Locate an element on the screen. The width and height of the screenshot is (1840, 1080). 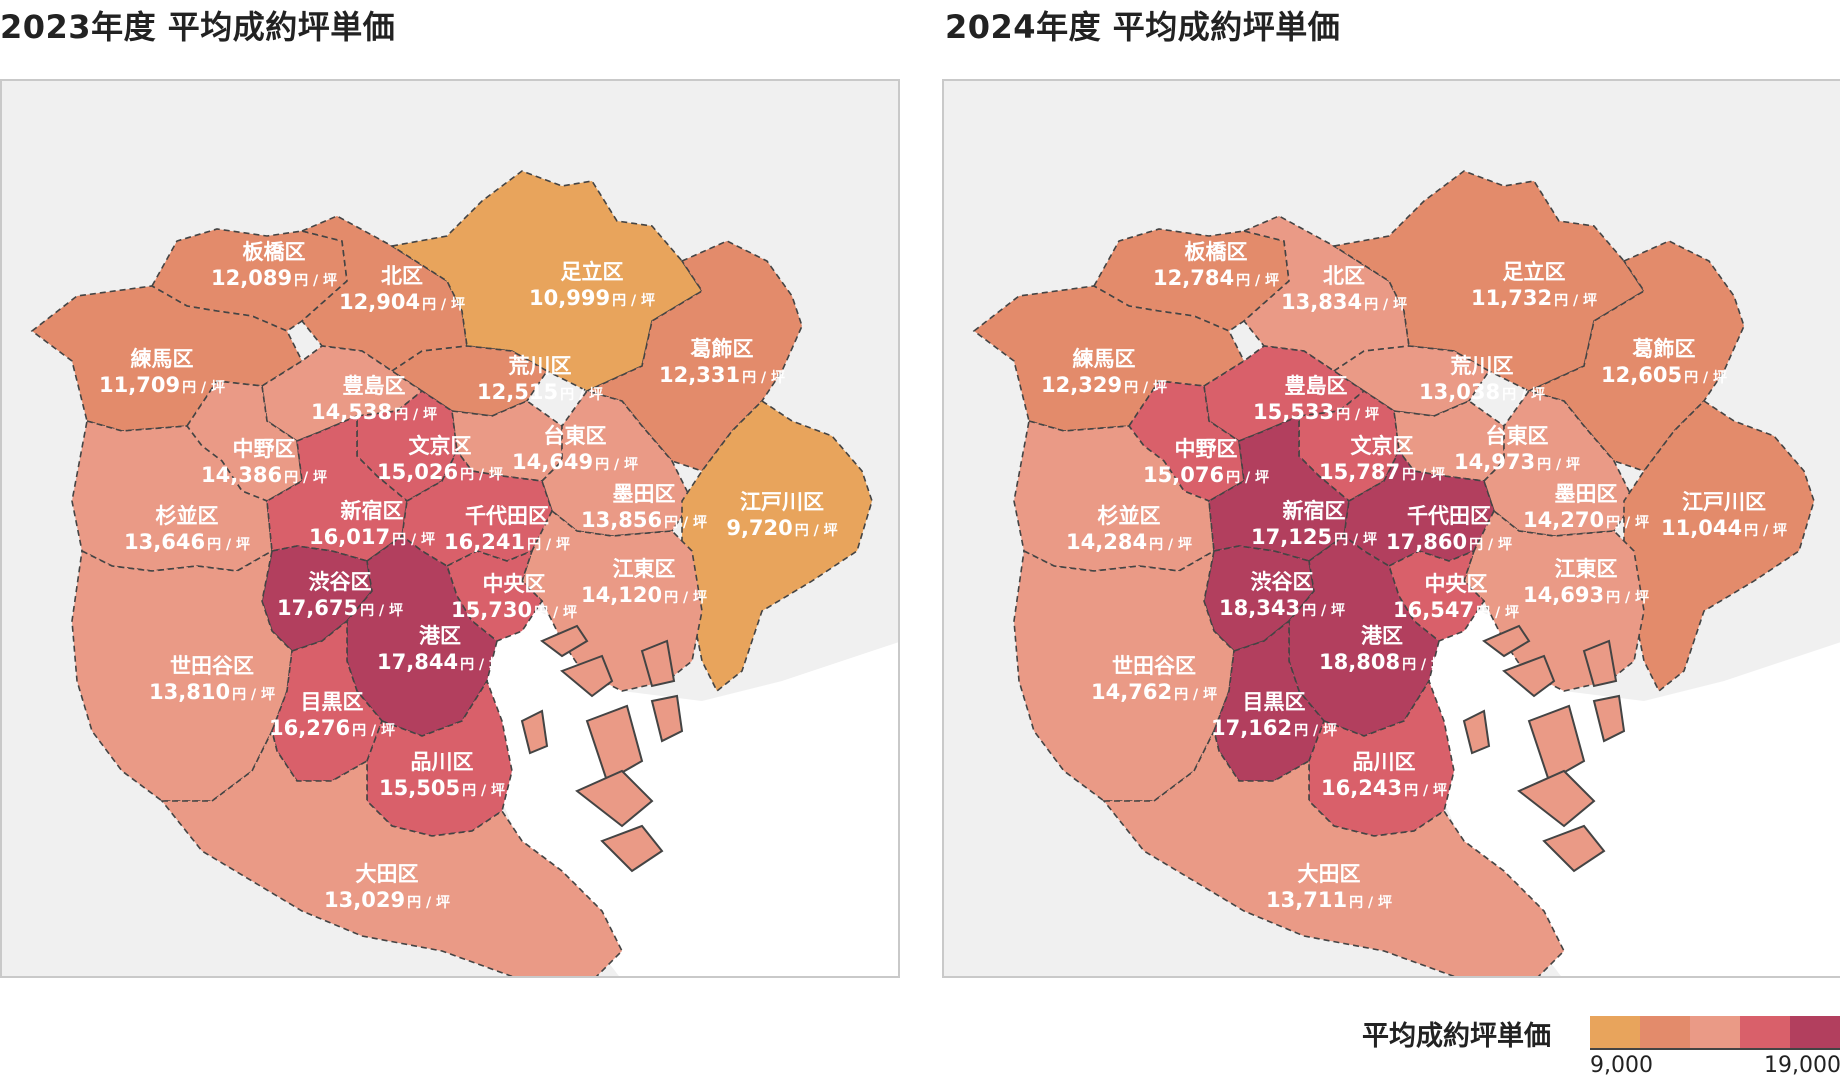
map2023-ward-arakawa is located at coordinates (469, 381).